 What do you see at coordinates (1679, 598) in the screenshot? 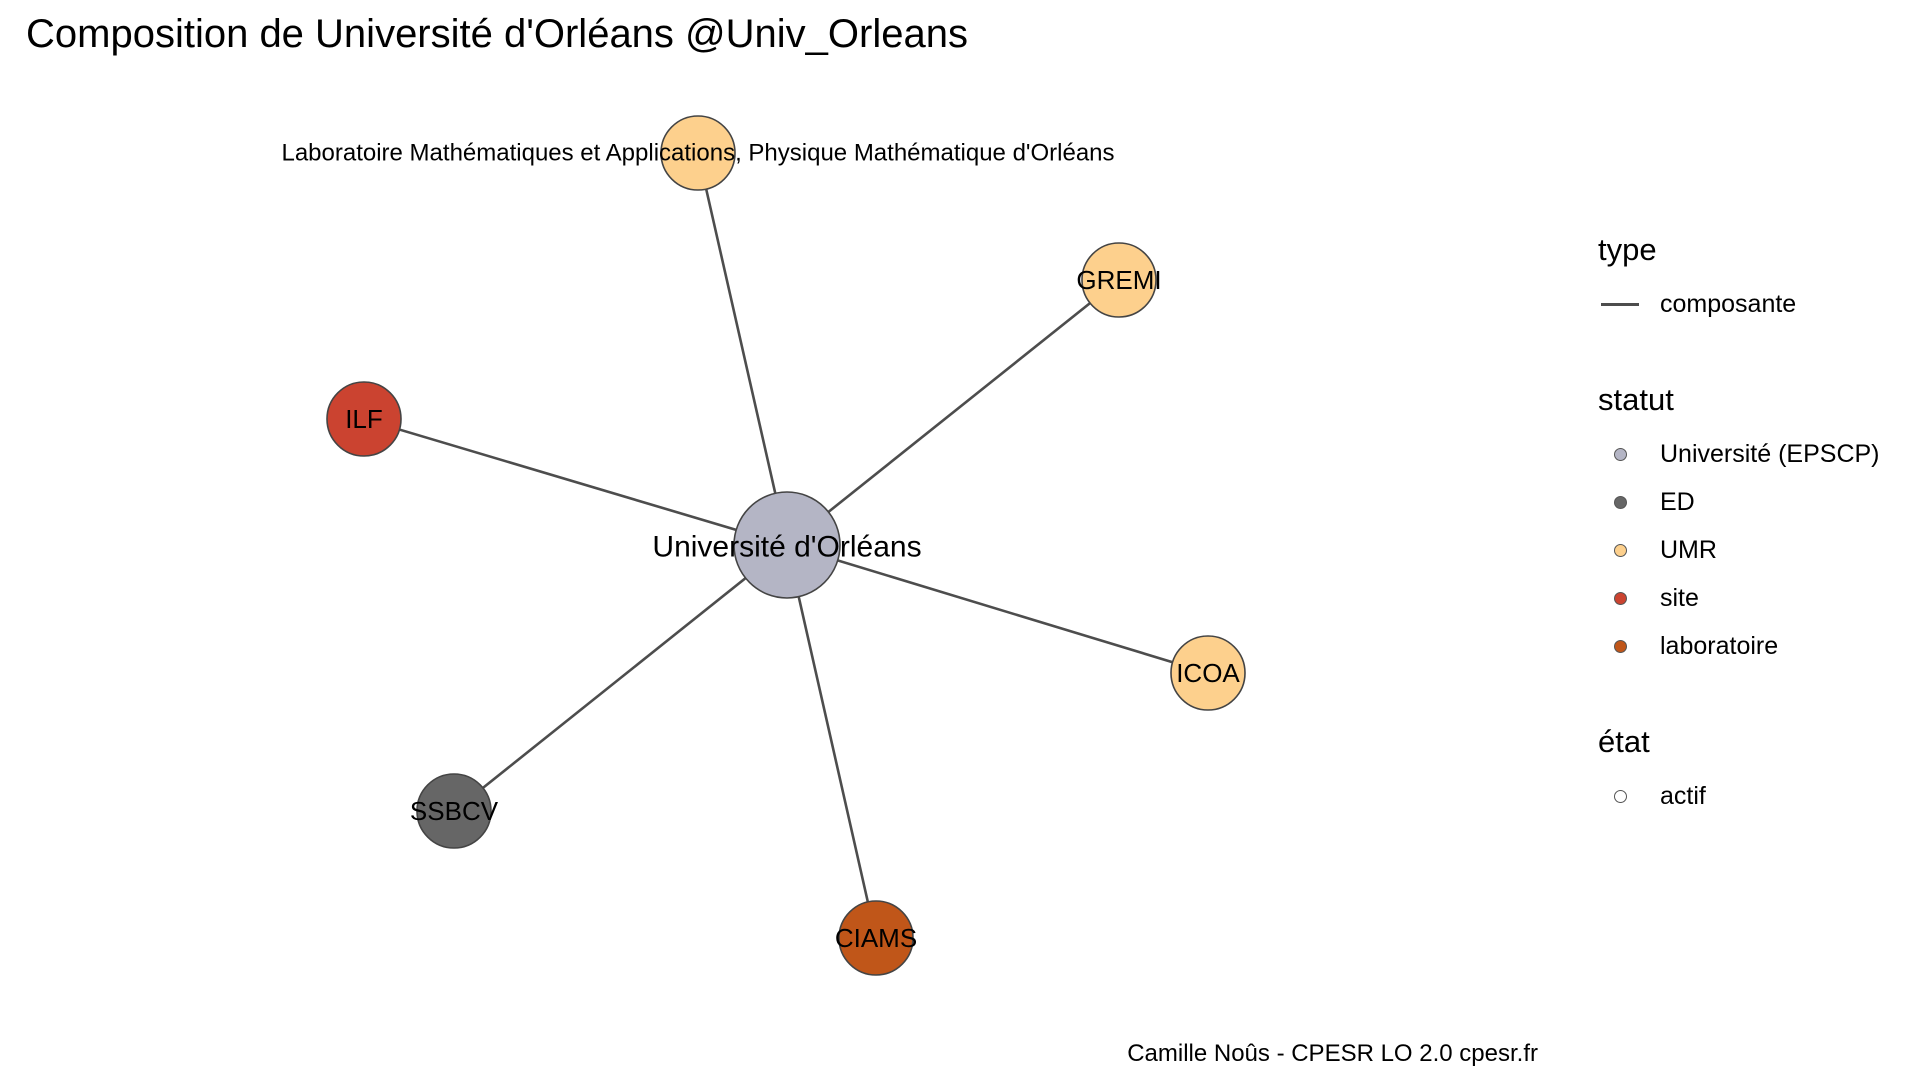
I see `legend-label-site: site` at bounding box center [1679, 598].